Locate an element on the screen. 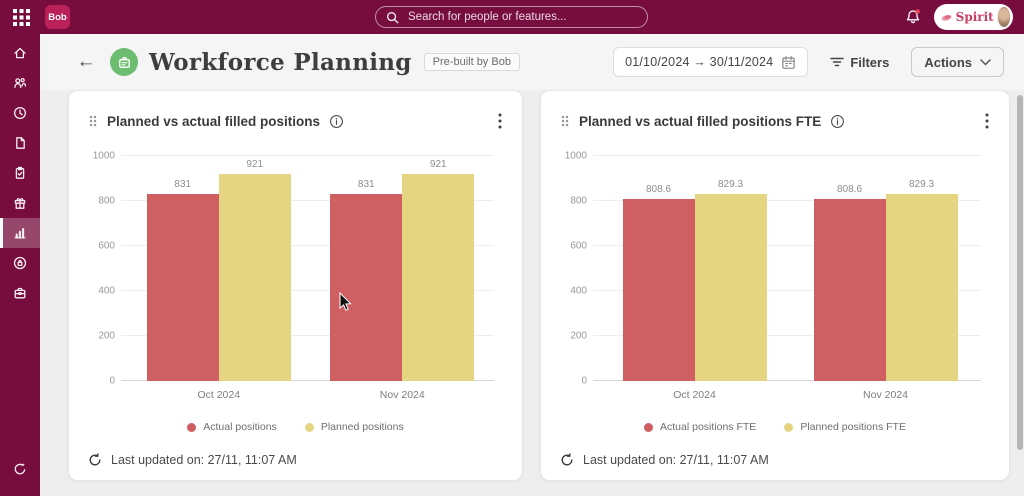 Image resolution: width=1024 pixels, height=496 pixels. whats-new-icon is located at coordinates (20, 469).